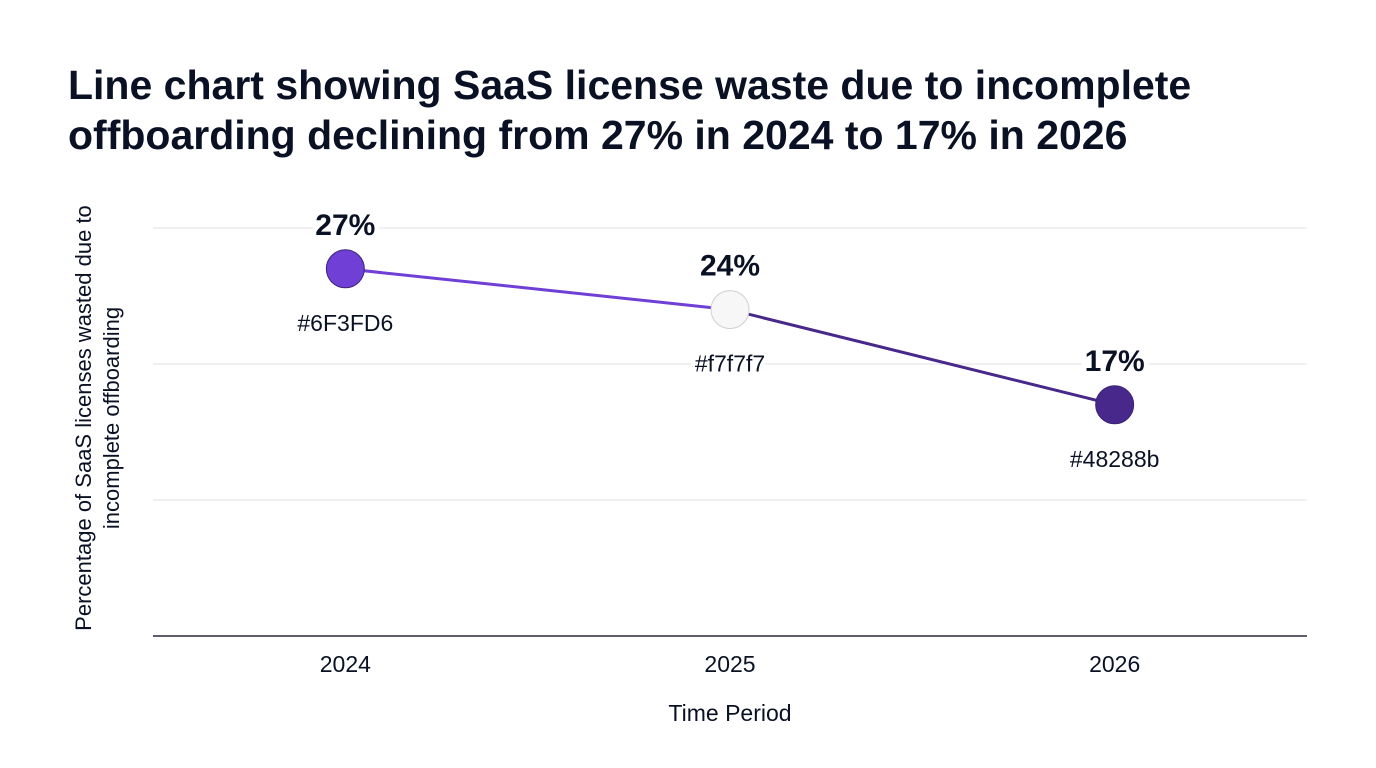 This screenshot has height=768, width=1376. I want to click on data-label: 27%, so click(345, 225).